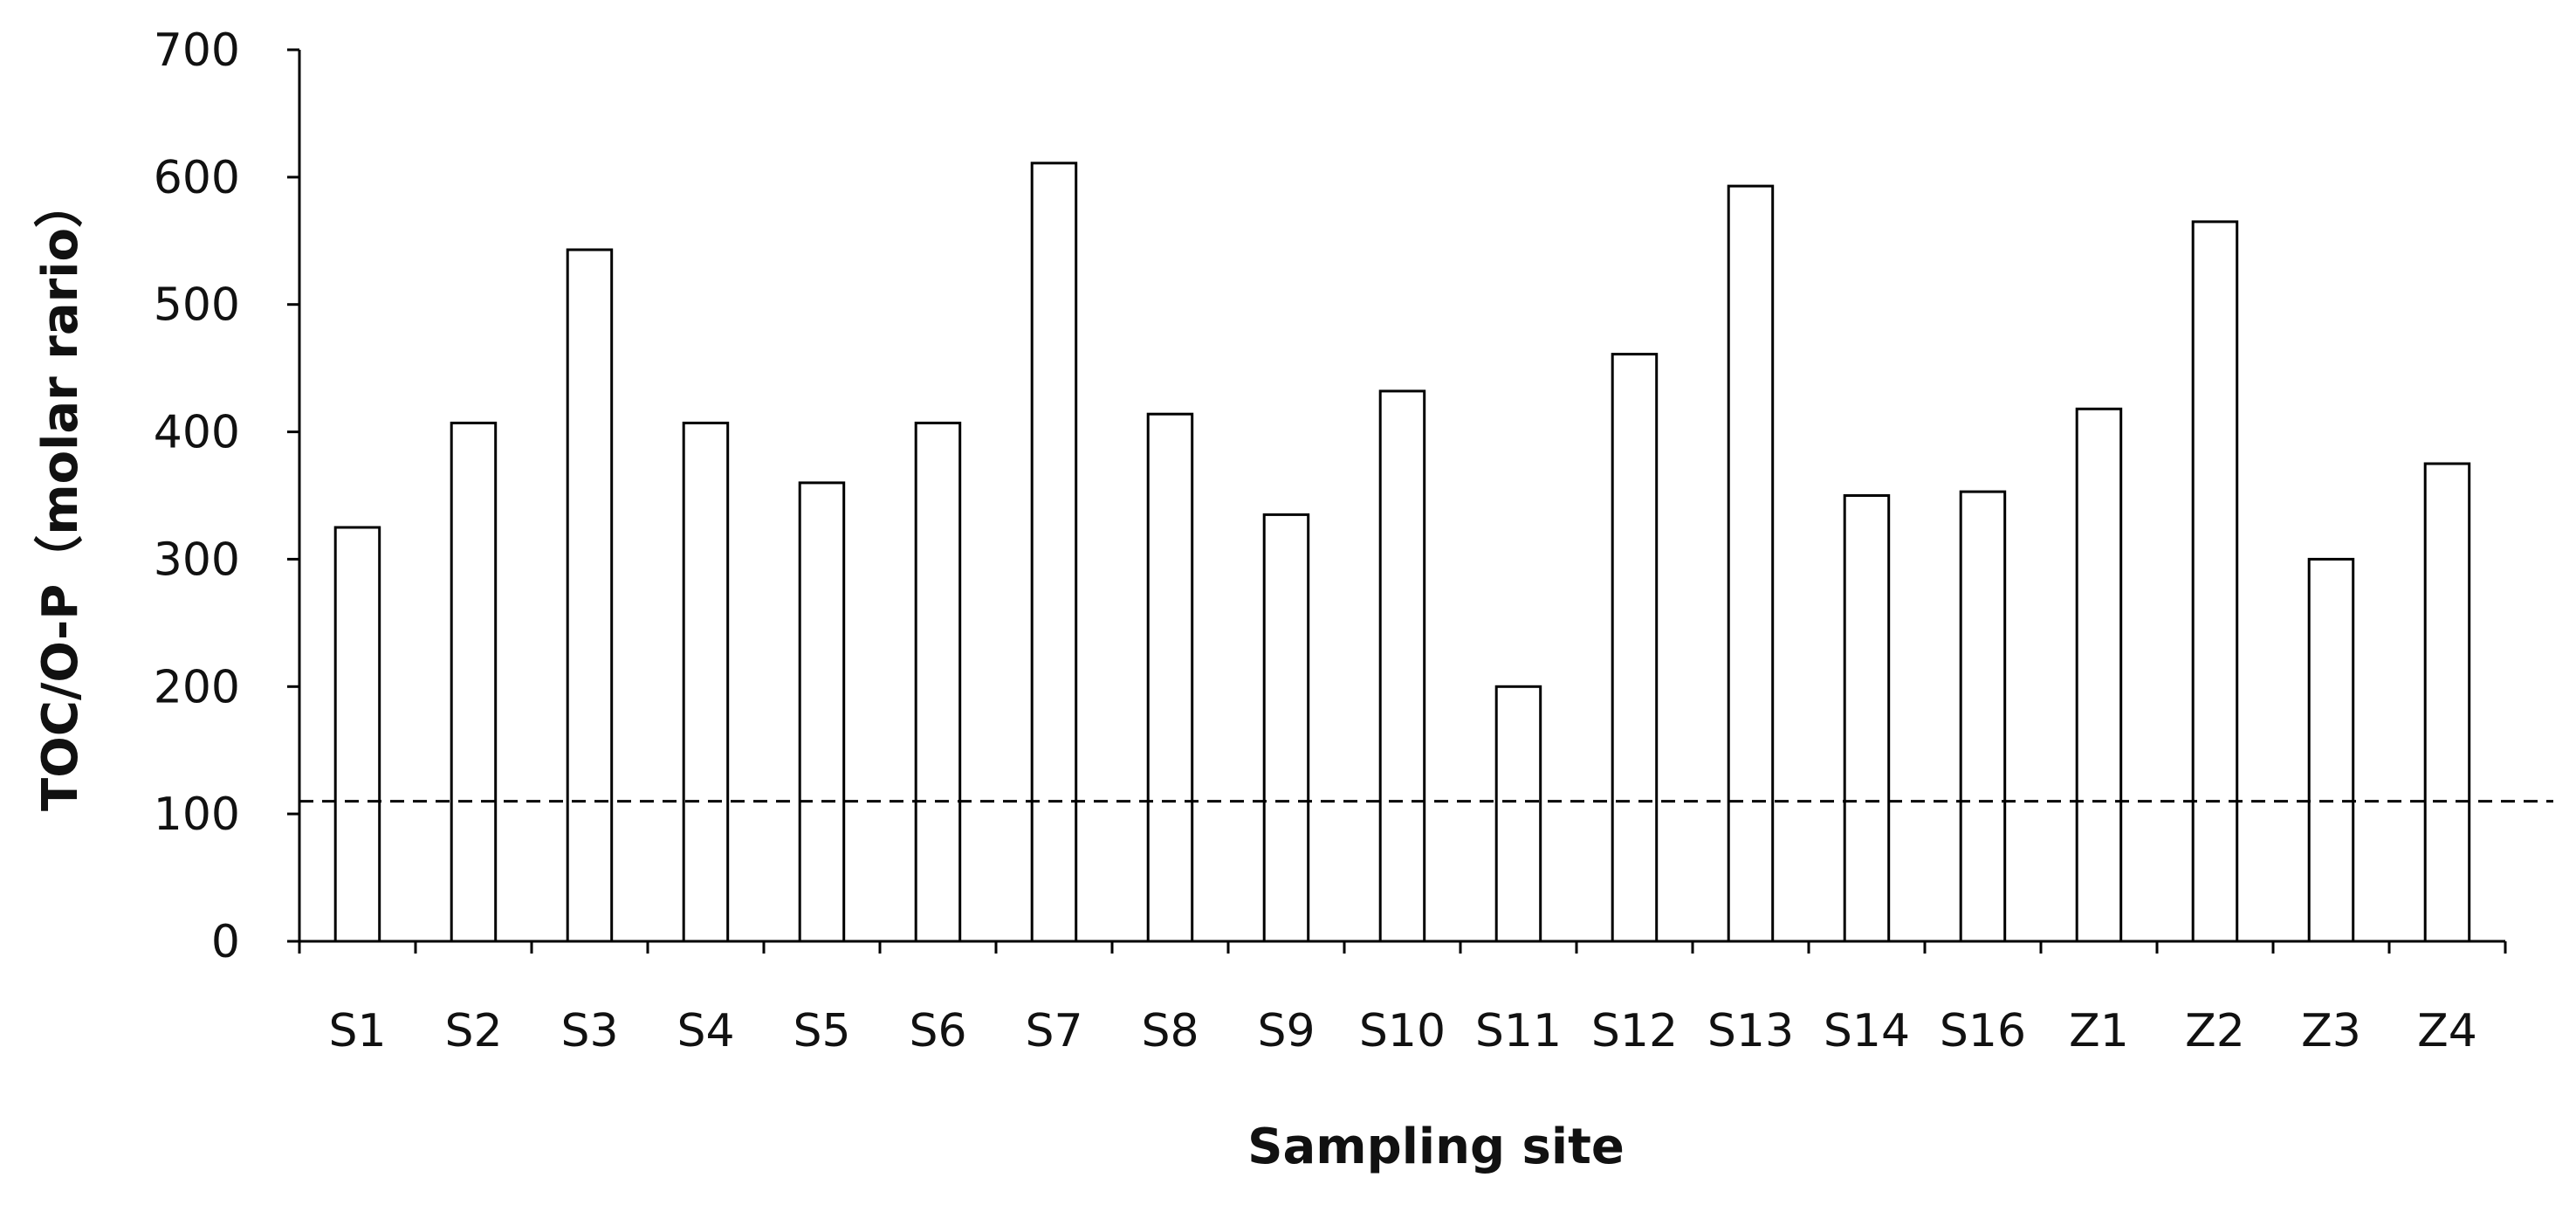 This screenshot has height=1205, width=2576. I want to click on x-tick-label: S13, so click(1750, 1031).